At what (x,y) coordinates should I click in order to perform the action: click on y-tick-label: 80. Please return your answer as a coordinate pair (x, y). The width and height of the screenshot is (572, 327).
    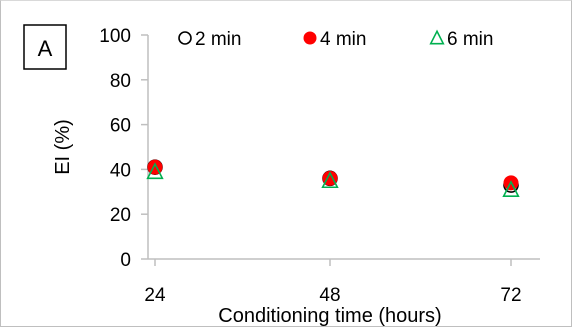
    Looking at the image, I should click on (120, 81).